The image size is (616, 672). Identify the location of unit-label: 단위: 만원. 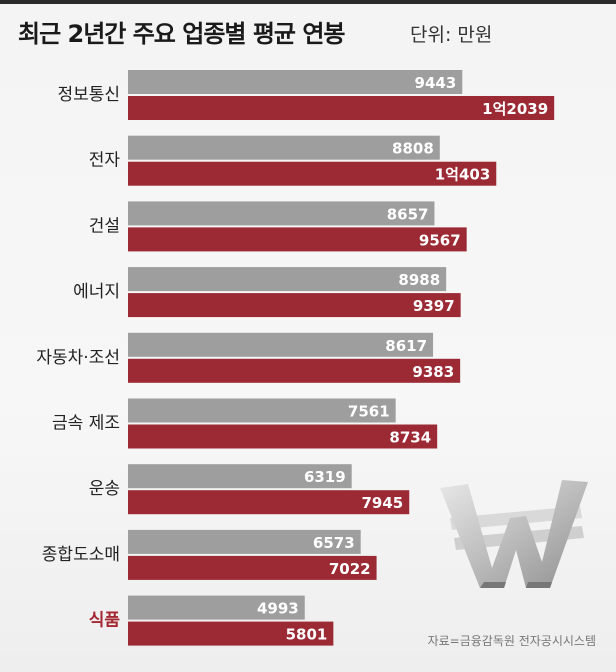
(451, 35).